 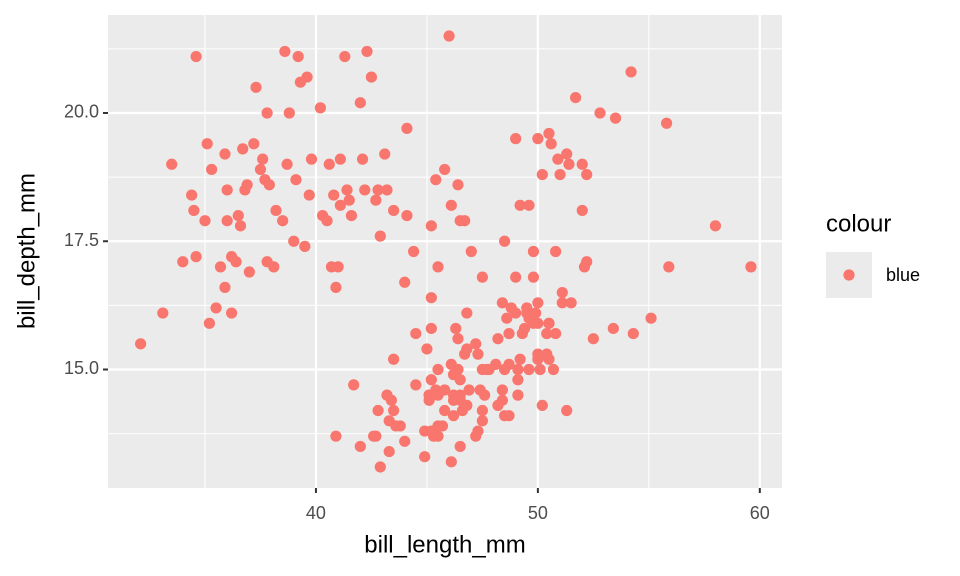 What do you see at coordinates (858, 223) in the screenshot?
I see `legend-title: colour` at bounding box center [858, 223].